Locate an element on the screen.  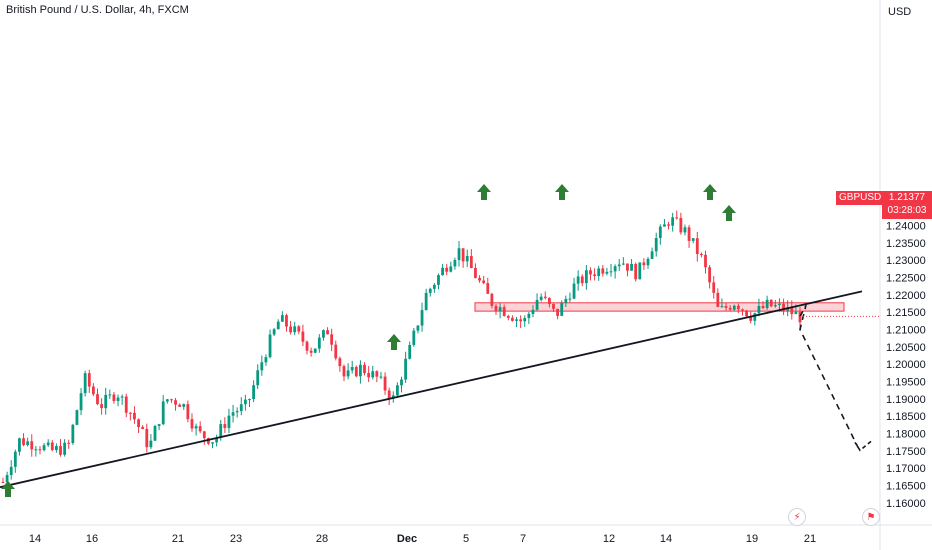
x-tick-label: 7 is located at coordinates (523, 539).